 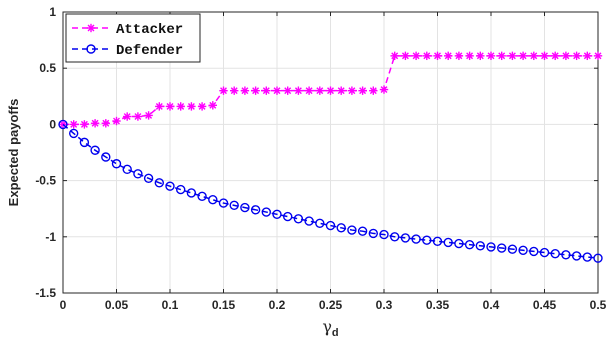 What do you see at coordinates (224, 305) in the screenshot?
I see `x-tick-label: 0.15` at bounding box center [224, 305].